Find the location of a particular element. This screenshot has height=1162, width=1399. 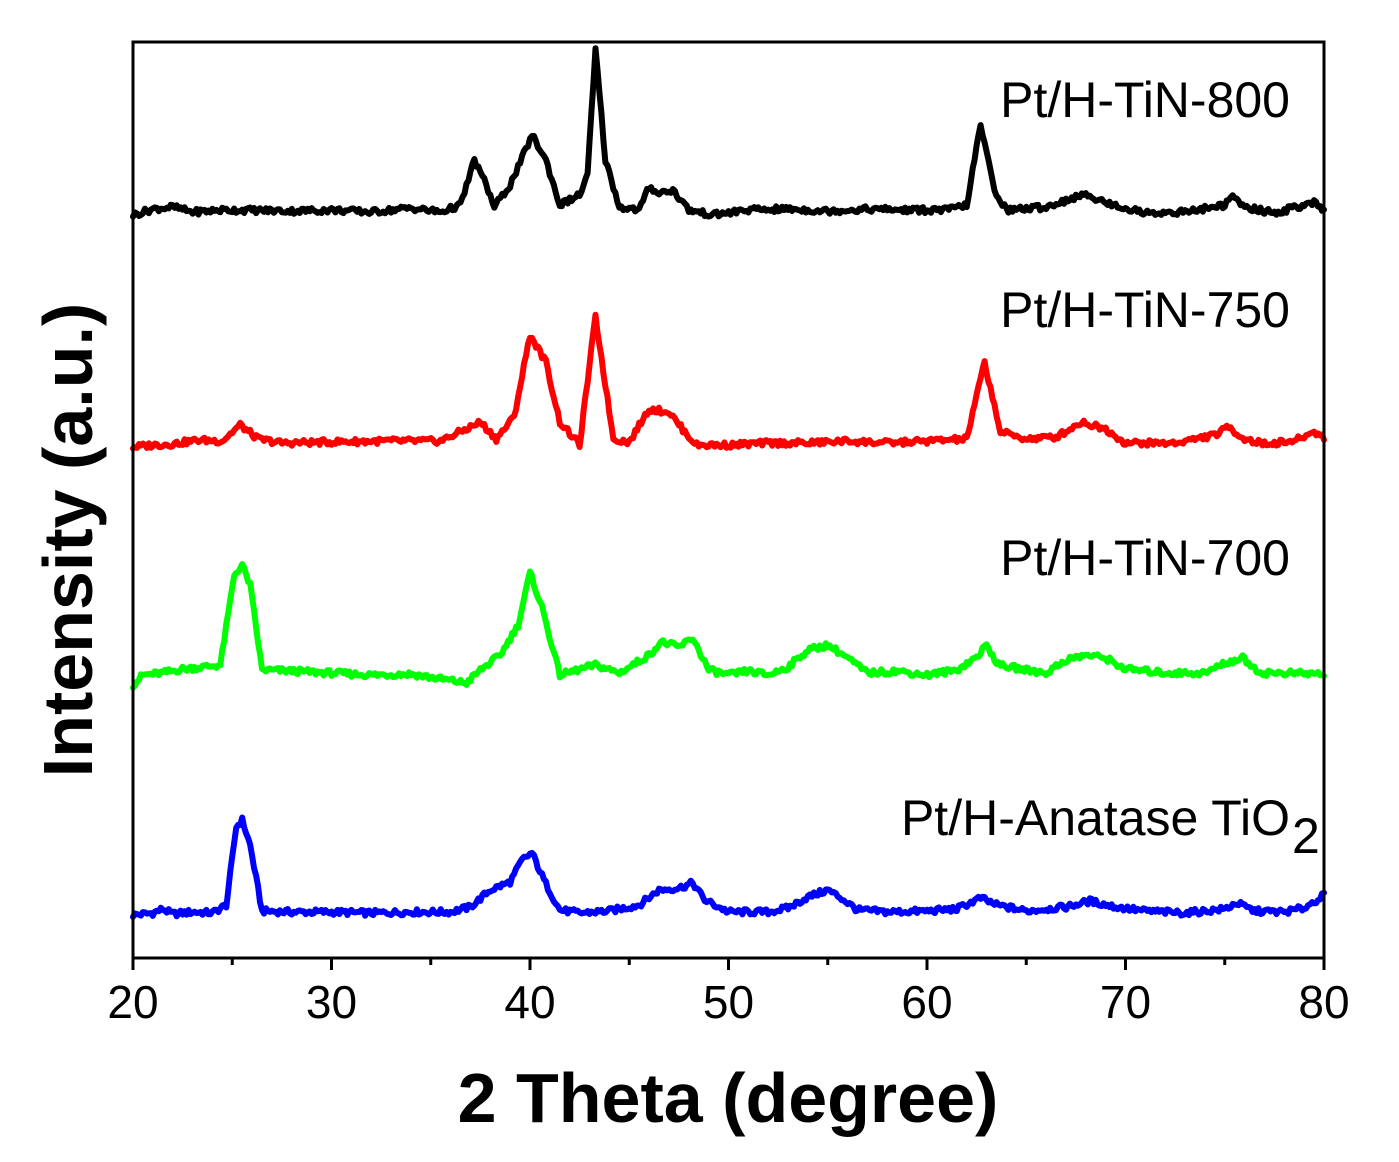

x-tick-label: 30 is located at coordinates (331, 1002).